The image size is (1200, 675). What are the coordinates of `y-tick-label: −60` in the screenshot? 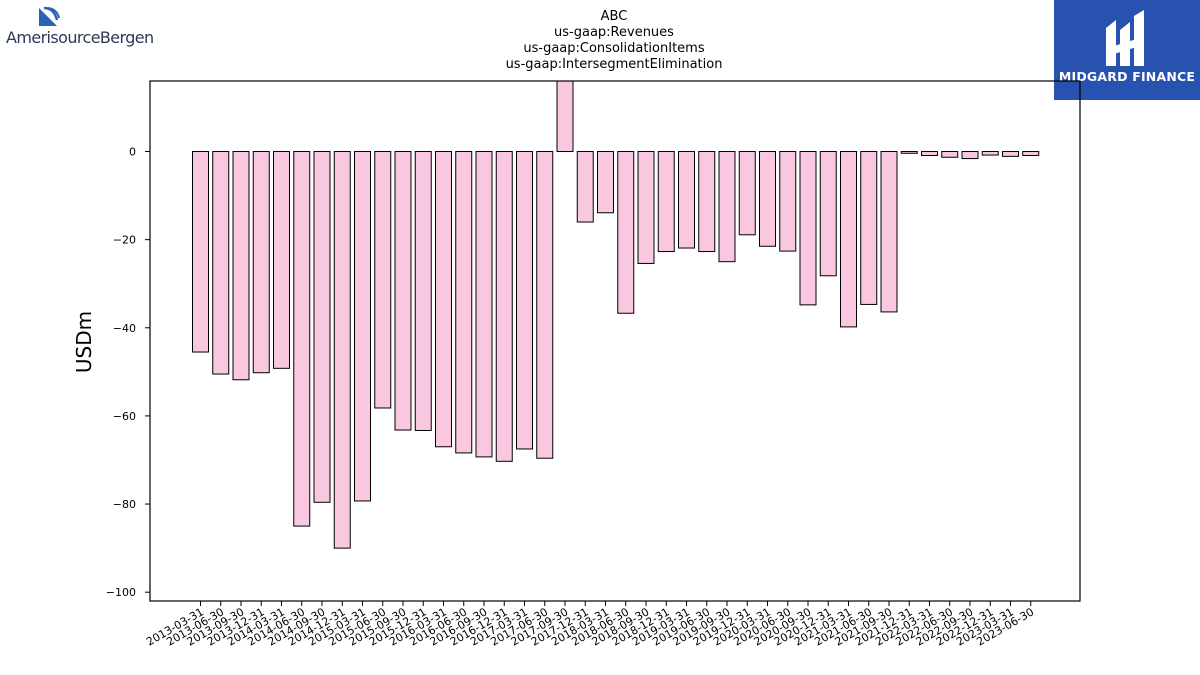 It's located at (124, 416).